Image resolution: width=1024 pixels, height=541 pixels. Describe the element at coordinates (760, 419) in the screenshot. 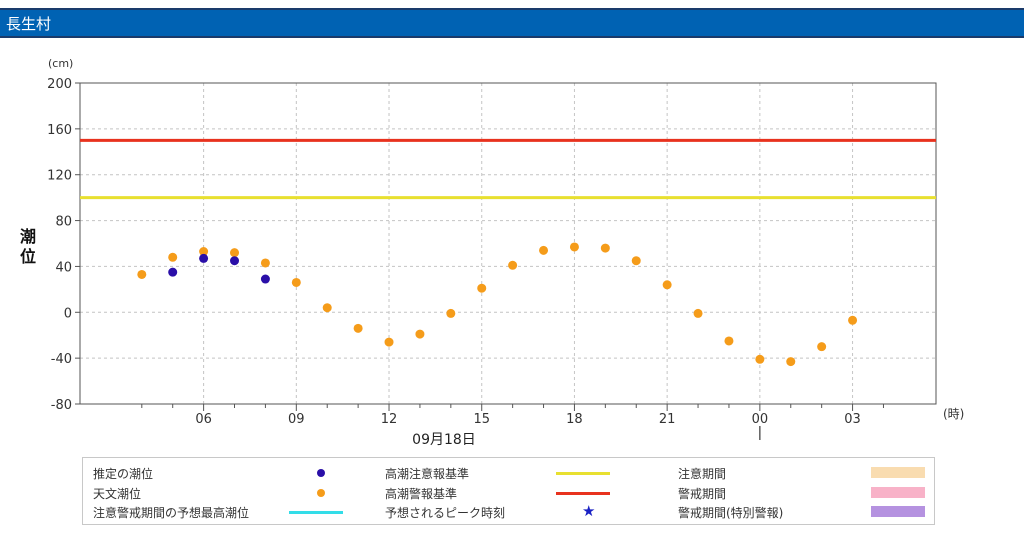

I see `x-tick-label: 00` at that location.